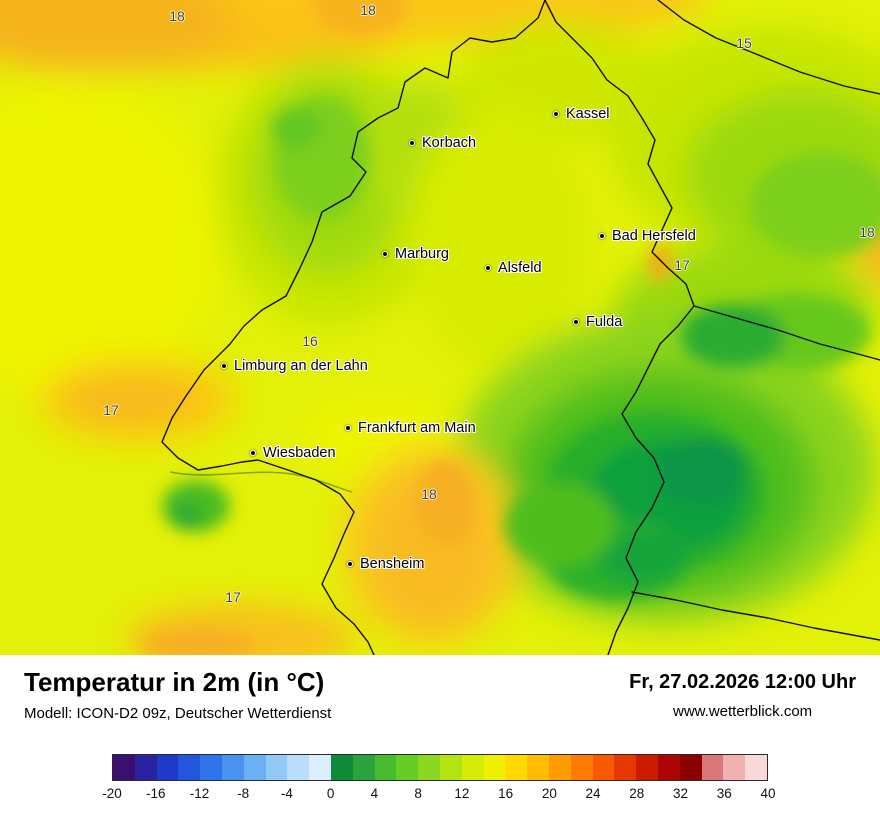  What do you see at coordinates (724, 793) in the screenshot?
I see `scale-tick-label: 36` at bounding box center [724, 793].